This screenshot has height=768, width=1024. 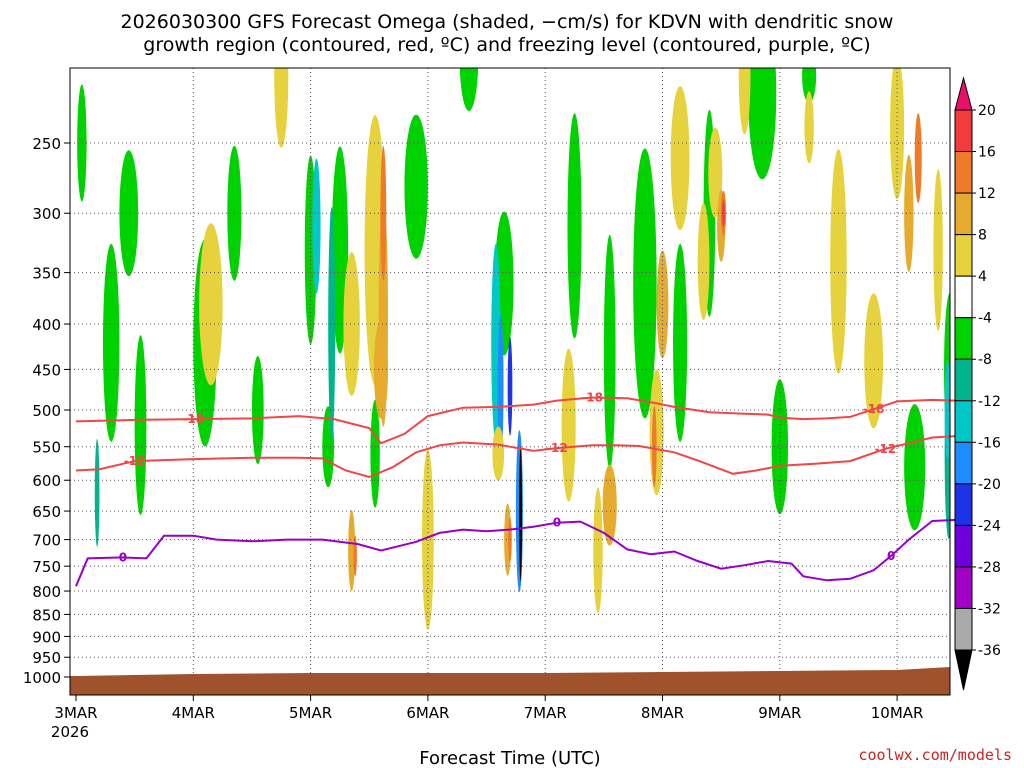 What do you see at coordinates (46, 481) in the screenshot?
I see `y-tick-label: 600` at bounding box center [46, 481].